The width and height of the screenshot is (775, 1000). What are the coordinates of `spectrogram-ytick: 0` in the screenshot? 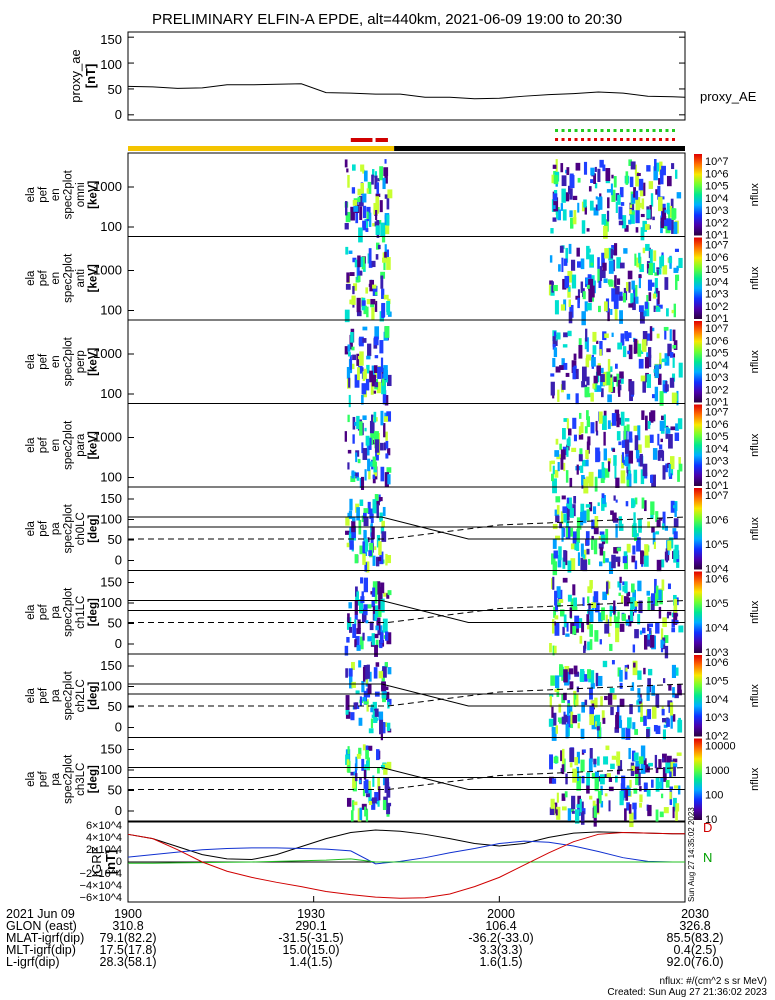 It's located at (118, 727).